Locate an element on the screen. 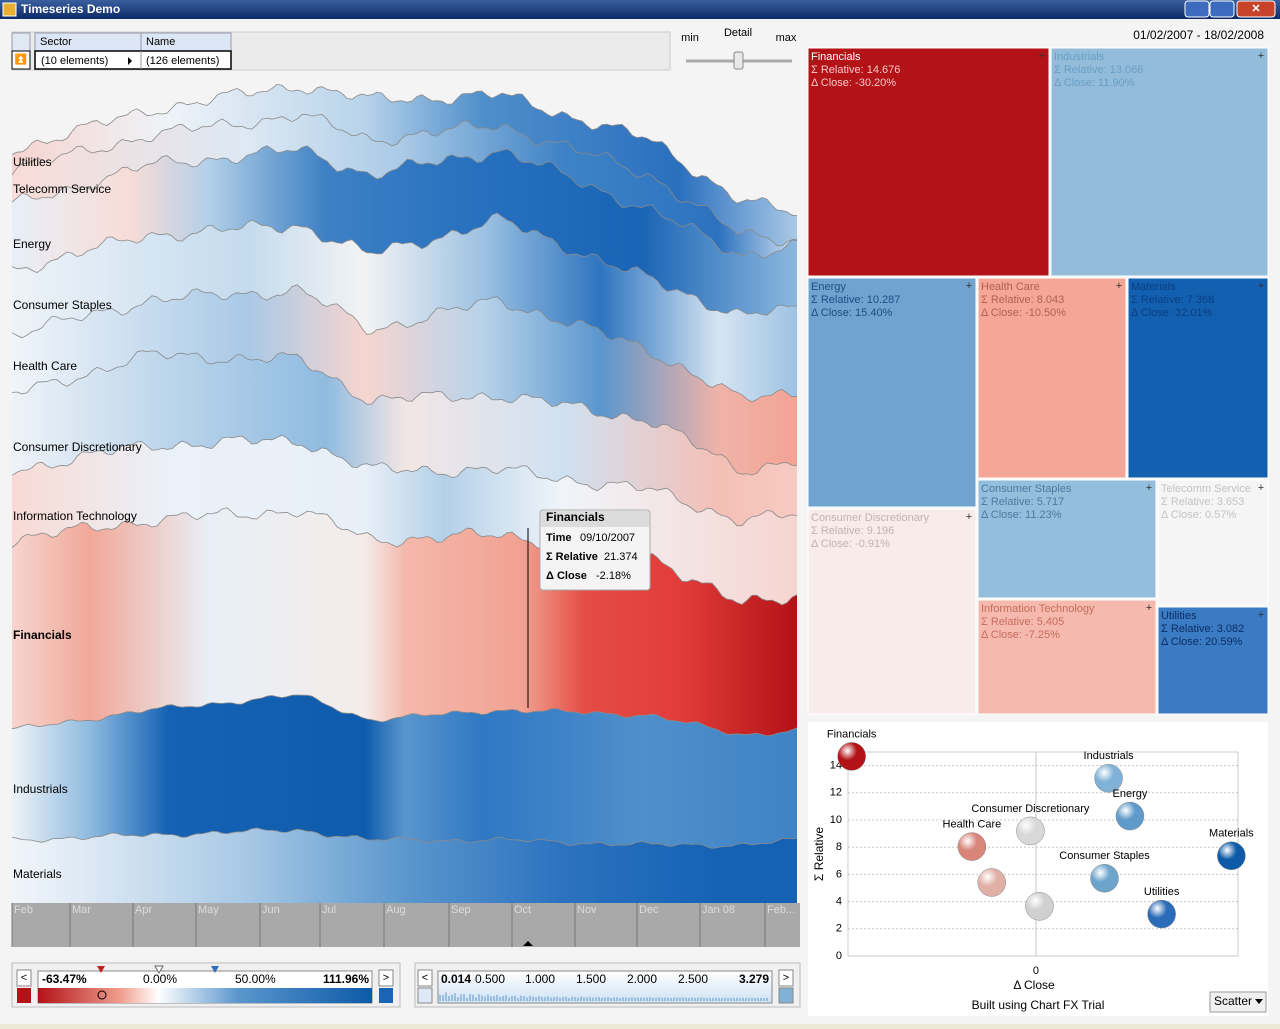  close-button is located at coordinates (1256, 9).